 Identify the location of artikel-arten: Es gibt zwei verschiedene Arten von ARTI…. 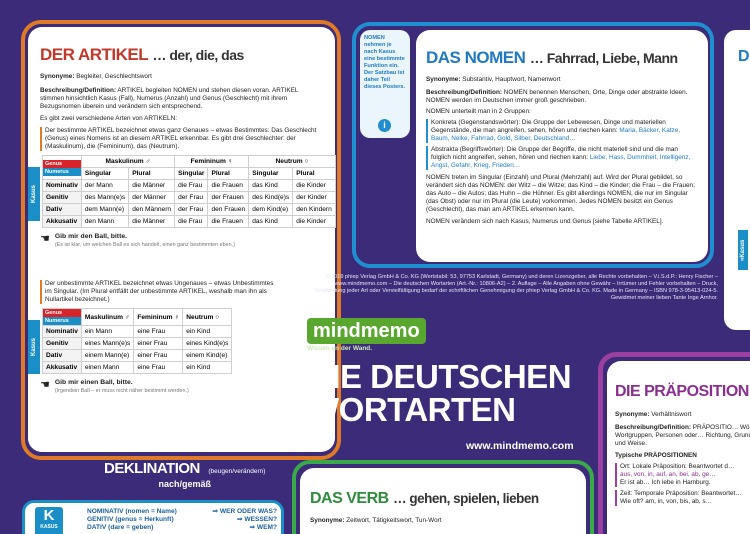
(108, 118).